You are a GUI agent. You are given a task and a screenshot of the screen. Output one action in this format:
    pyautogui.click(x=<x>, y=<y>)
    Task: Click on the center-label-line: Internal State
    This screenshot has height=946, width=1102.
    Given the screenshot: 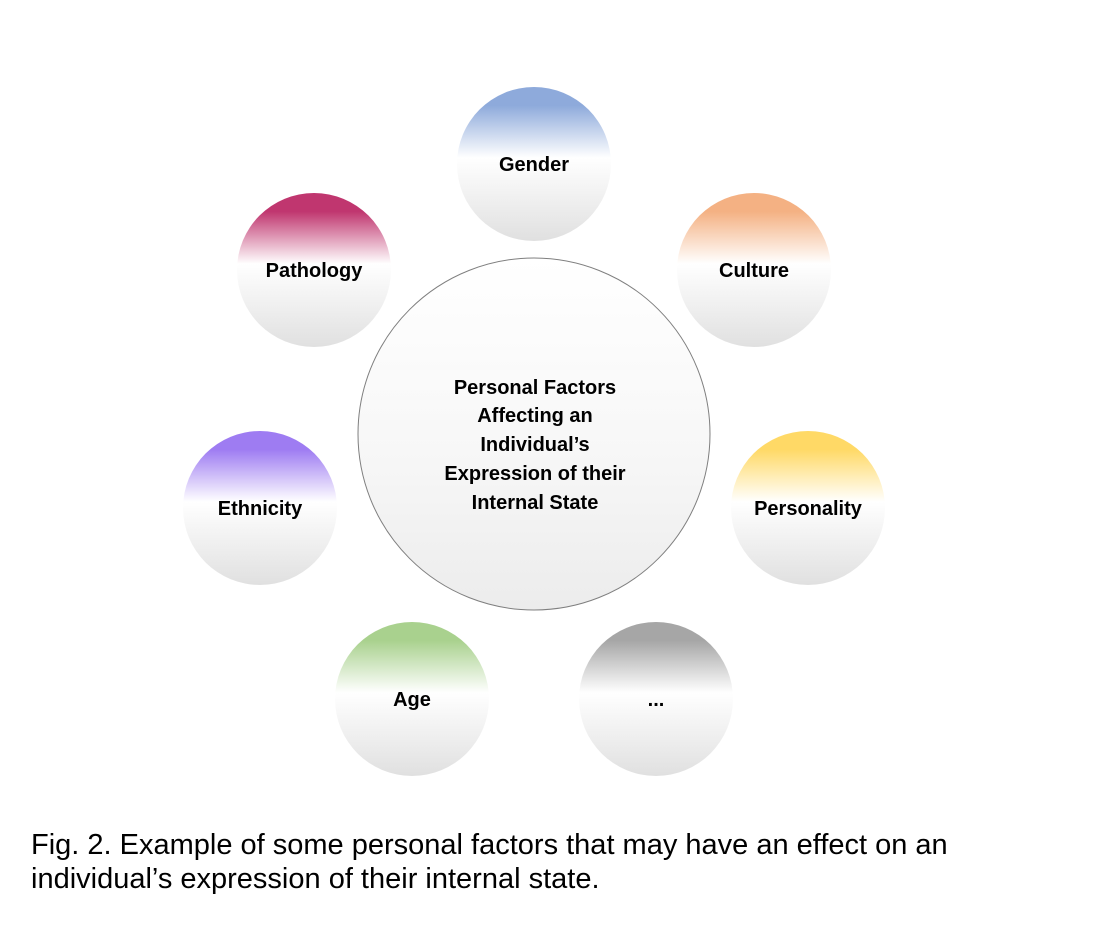 What is the action you would take?
    pyautogui.click(x=535, y=503)
    